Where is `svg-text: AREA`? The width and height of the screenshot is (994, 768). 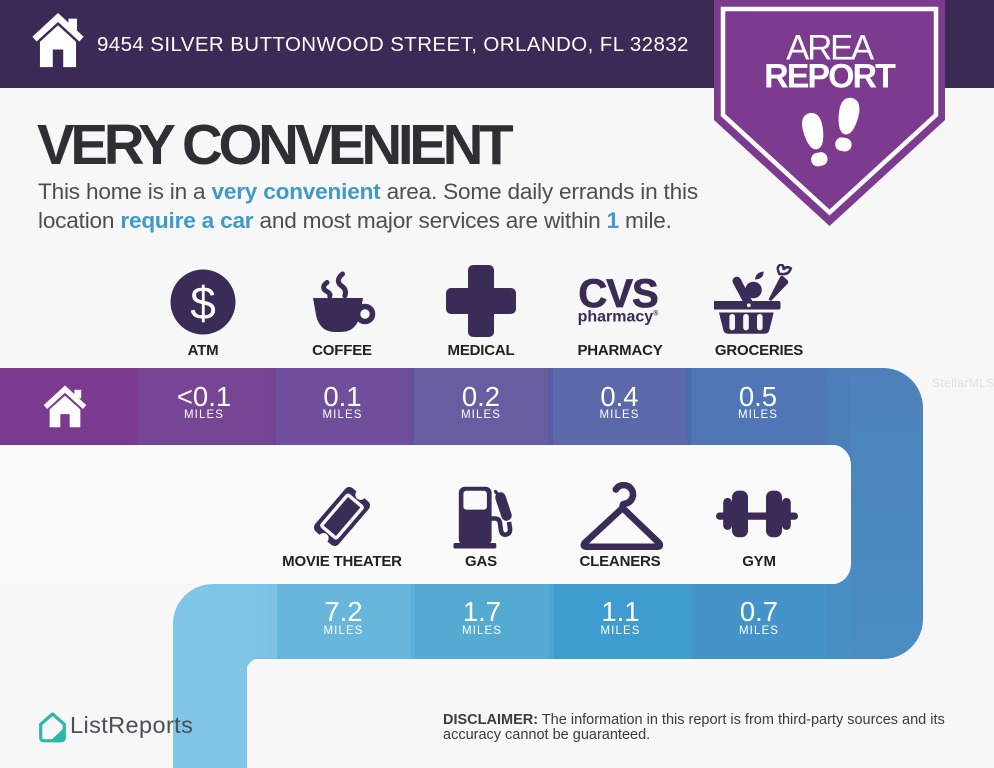
svg-text: AREA is located at coordinates (830, 48).